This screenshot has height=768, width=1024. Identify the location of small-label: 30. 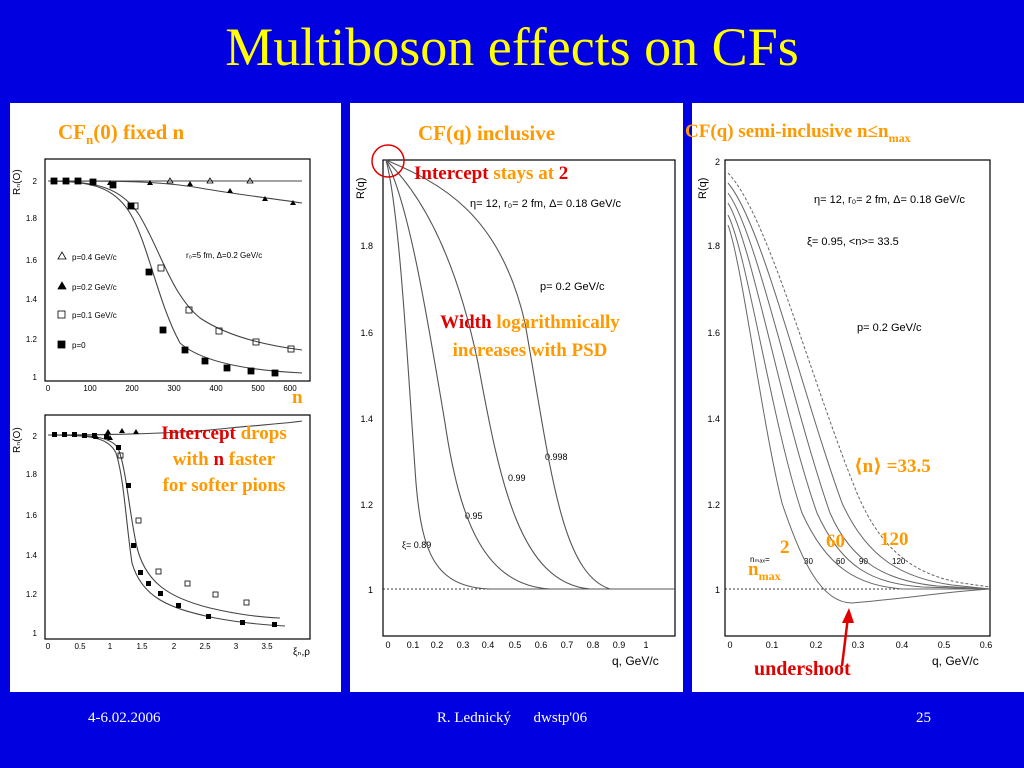
(808, 561).